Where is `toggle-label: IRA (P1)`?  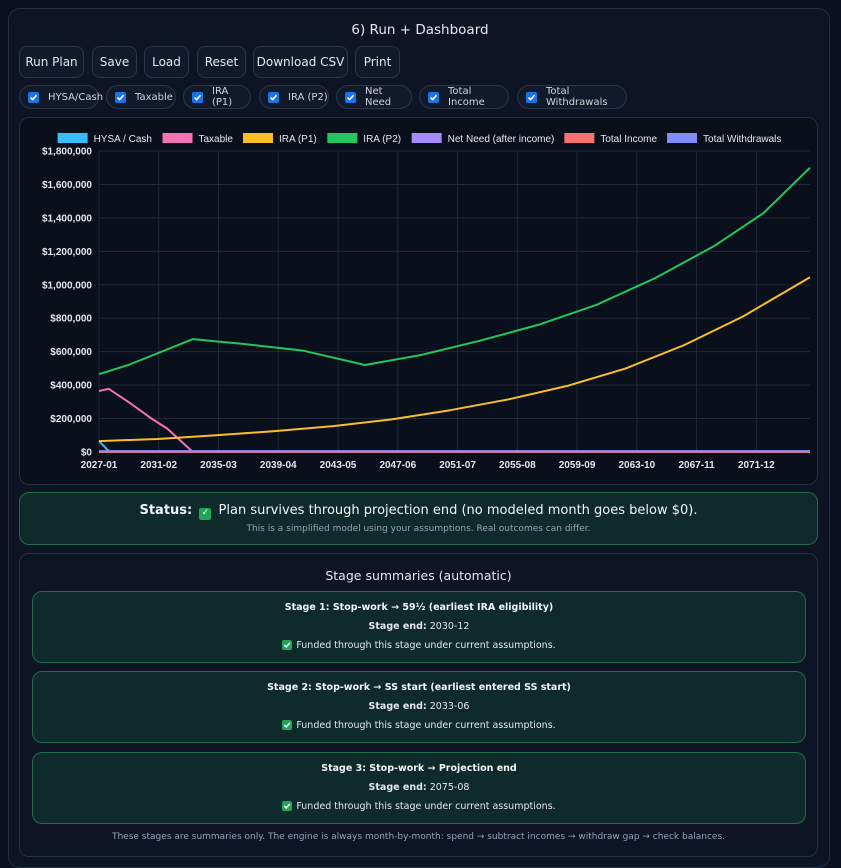 toggle-label: IRA (P1) is located at coordinates (231, 97).